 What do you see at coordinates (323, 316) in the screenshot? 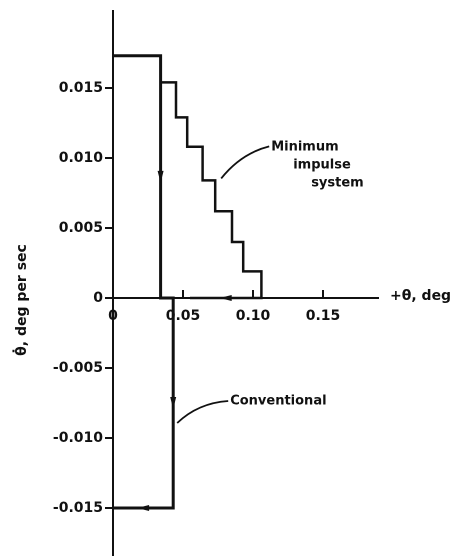
I see `x-tick-label: 0.15` at bounding box center [323, 316].